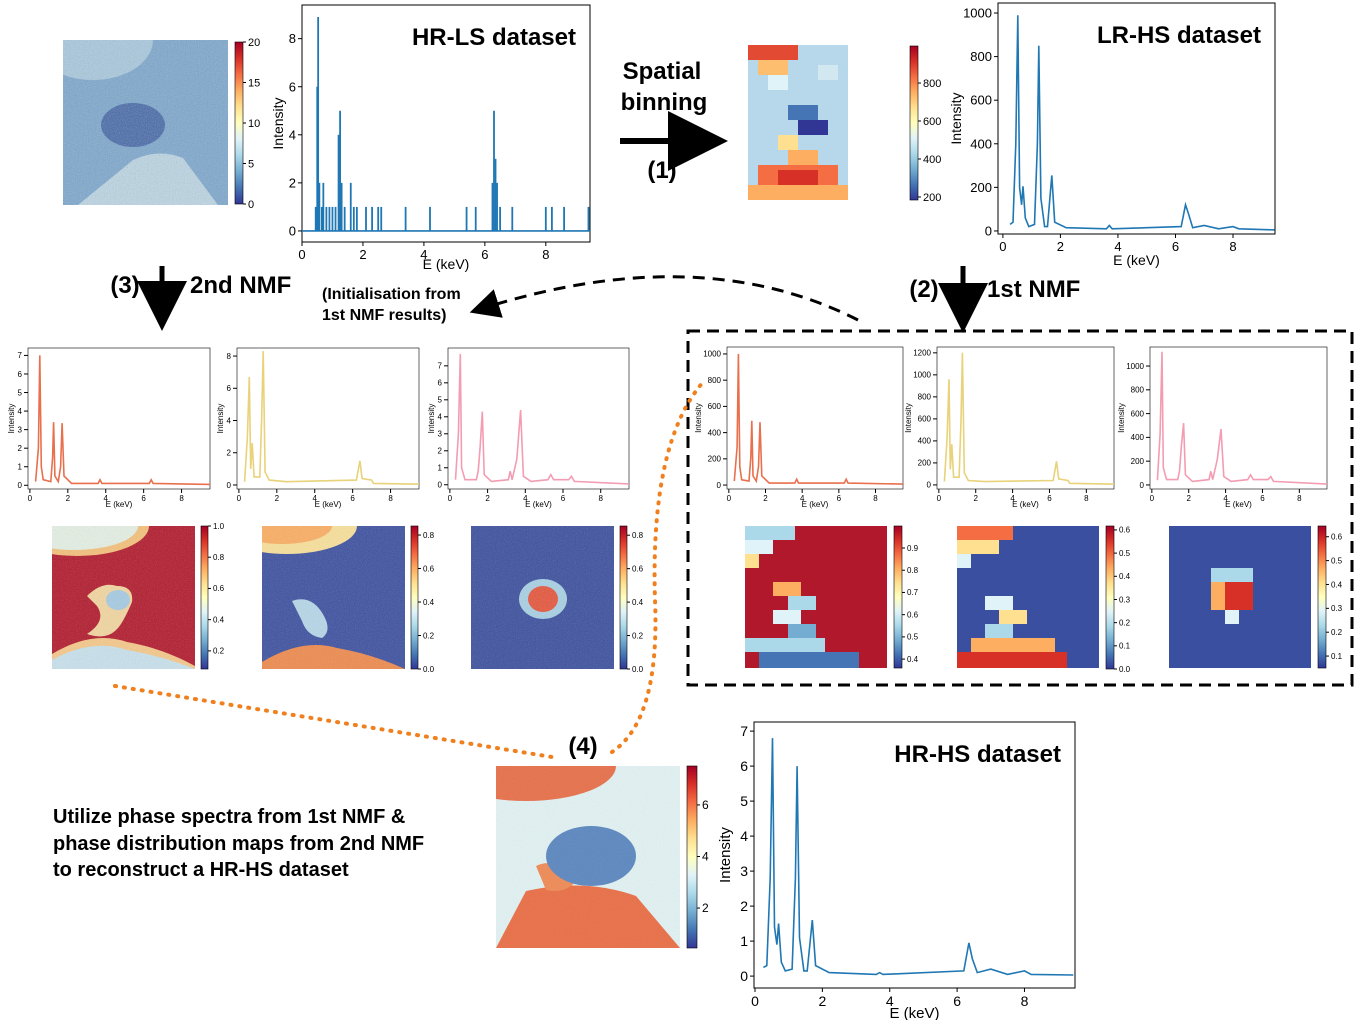 The height and width of the screenshot is (1020, 1369). I want to click on summary: phase distribution maps from 2nd NMF, so click(238, 844).